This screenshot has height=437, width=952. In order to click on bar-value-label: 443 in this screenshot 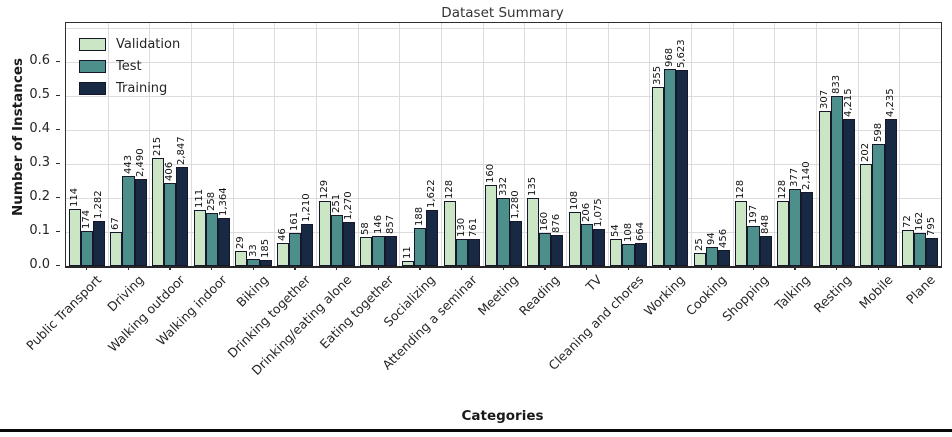, I will do `click(128, 164)`.